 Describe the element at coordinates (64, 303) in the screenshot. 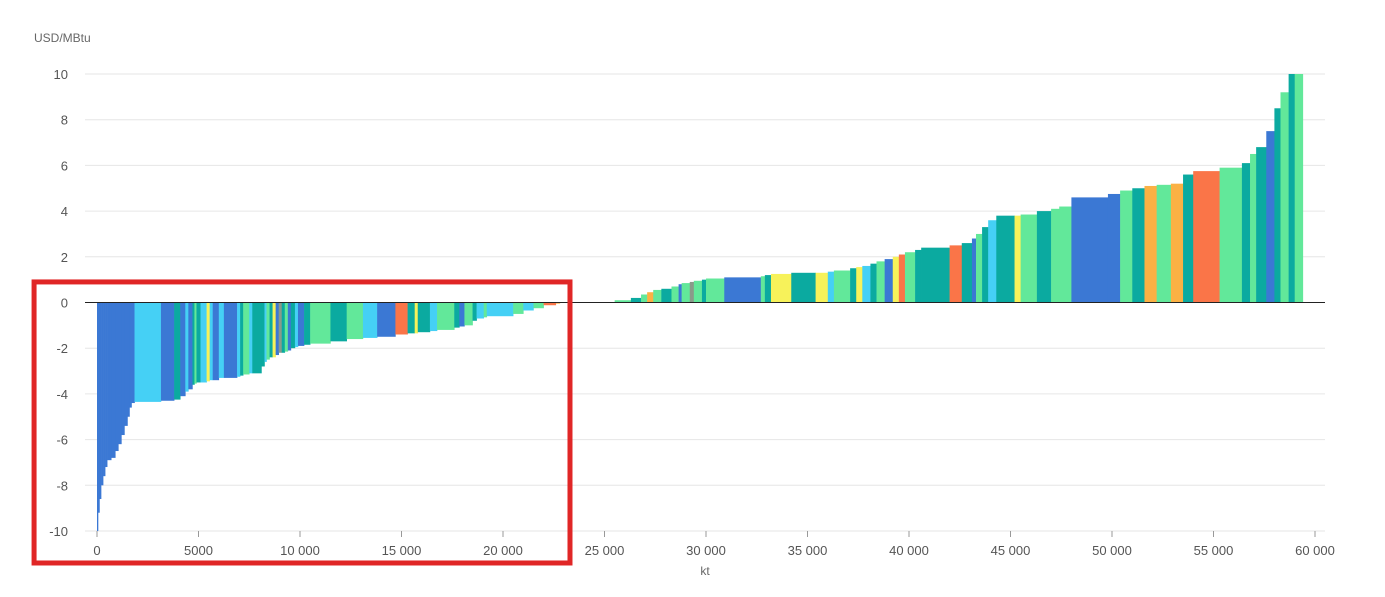

I see `y-tick-label: 0` at that location.